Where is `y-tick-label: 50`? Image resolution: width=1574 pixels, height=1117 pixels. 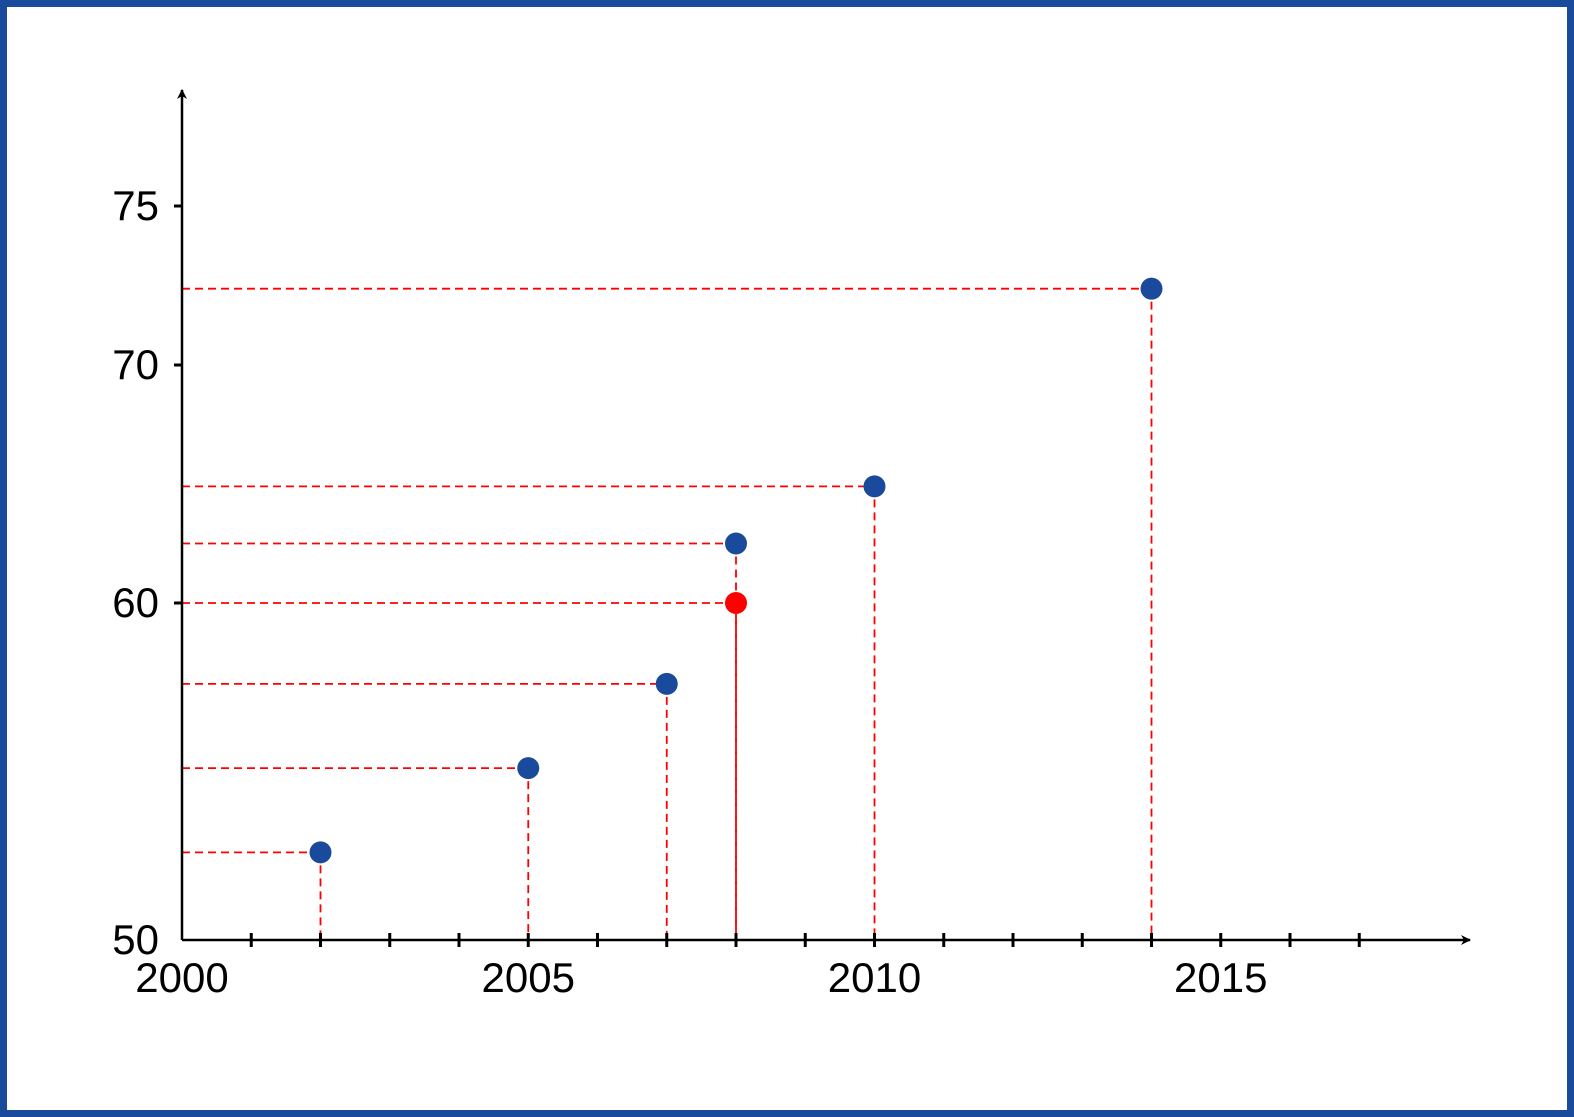 y-tick-label: 50 is located at coordinates (135, 939).